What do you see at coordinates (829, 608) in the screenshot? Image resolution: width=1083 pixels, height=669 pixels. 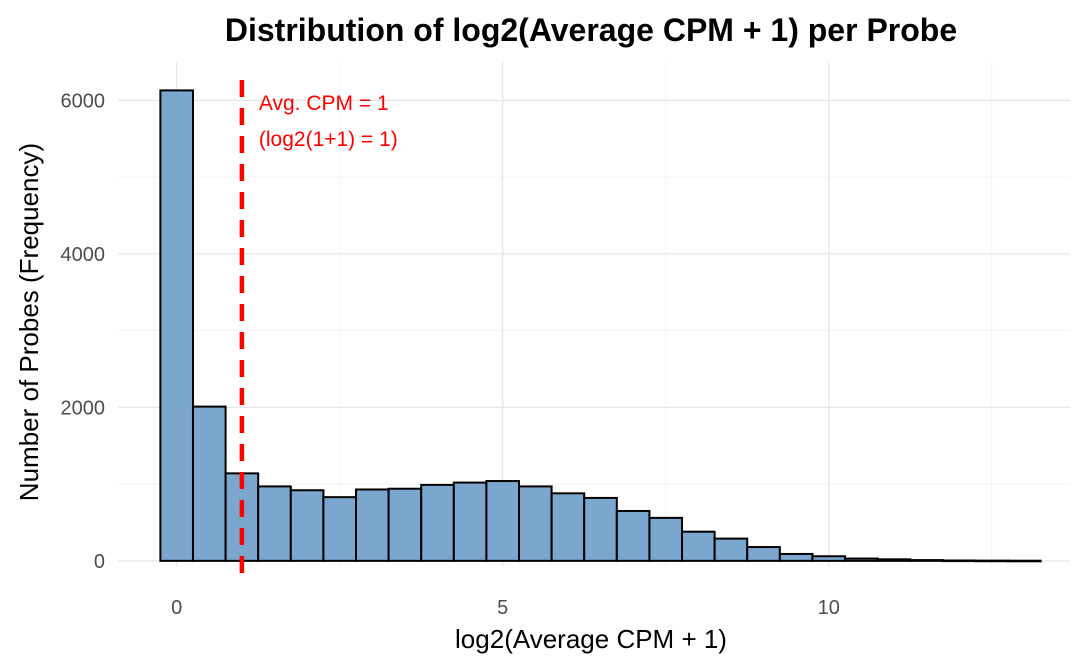 I see `x-tick-label: 10` at bounding box center [829, 608].